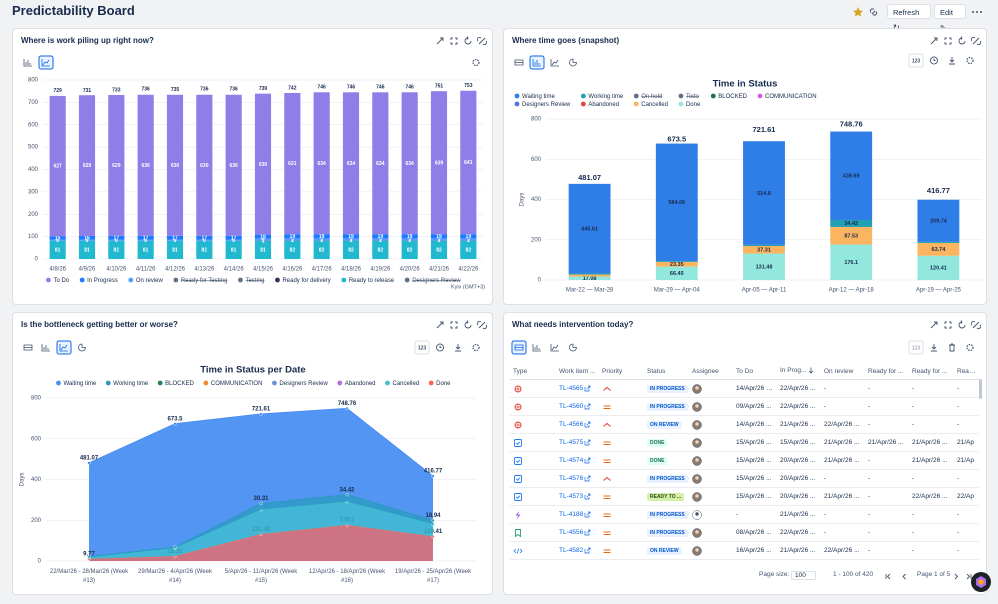 Image resolution: width=998 pixels, height=604 pixels. Describe the element at coordinates (571, 425) in the screenshot. I see `work-item-link: TL-4566` at that location.